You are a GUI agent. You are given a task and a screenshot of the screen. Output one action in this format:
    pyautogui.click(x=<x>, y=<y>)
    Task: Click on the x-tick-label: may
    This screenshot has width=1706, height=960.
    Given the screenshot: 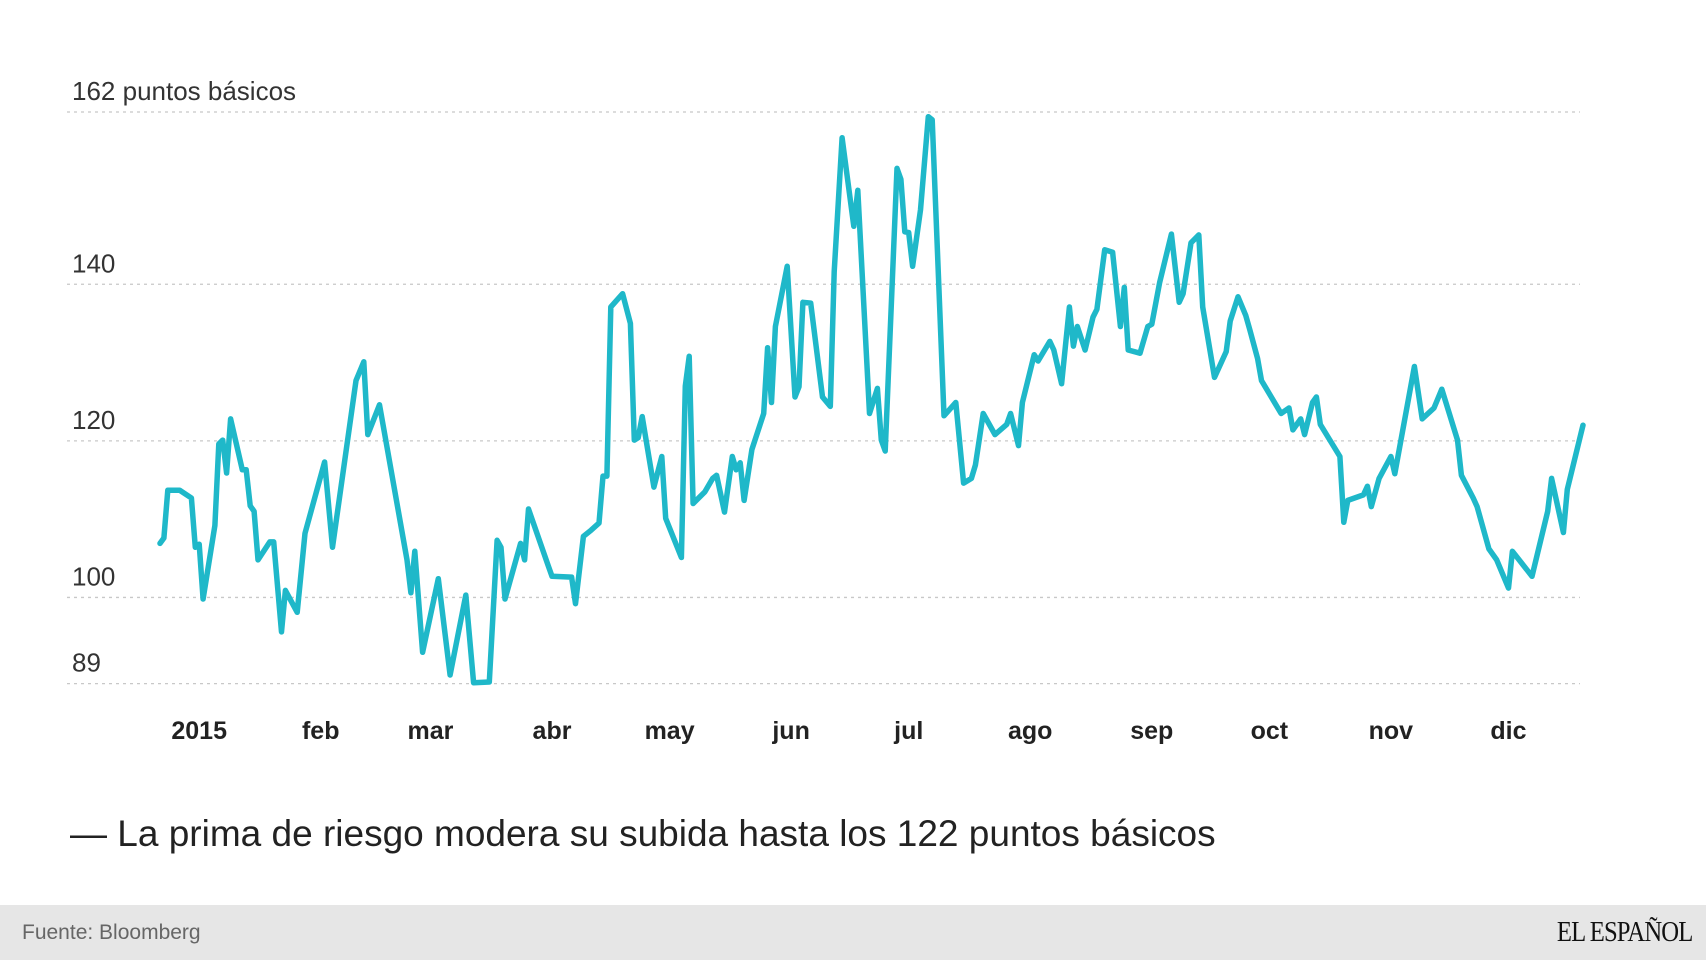 What is the action you would take?
    pyautogui.click(x=670, y=731)
    